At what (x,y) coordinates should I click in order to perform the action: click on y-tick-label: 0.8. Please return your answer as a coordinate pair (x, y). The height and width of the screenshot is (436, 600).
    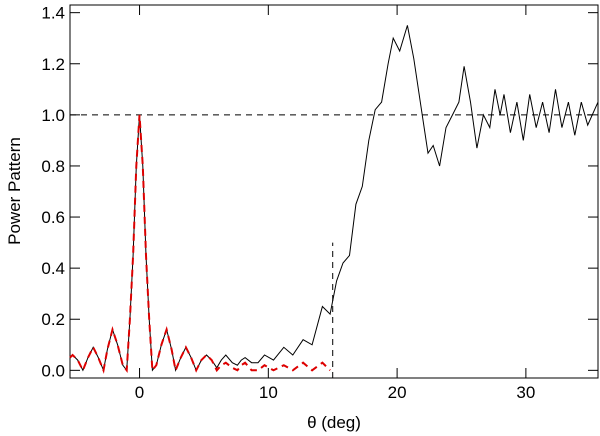
    Looking at the image, I should click on (53, 166).